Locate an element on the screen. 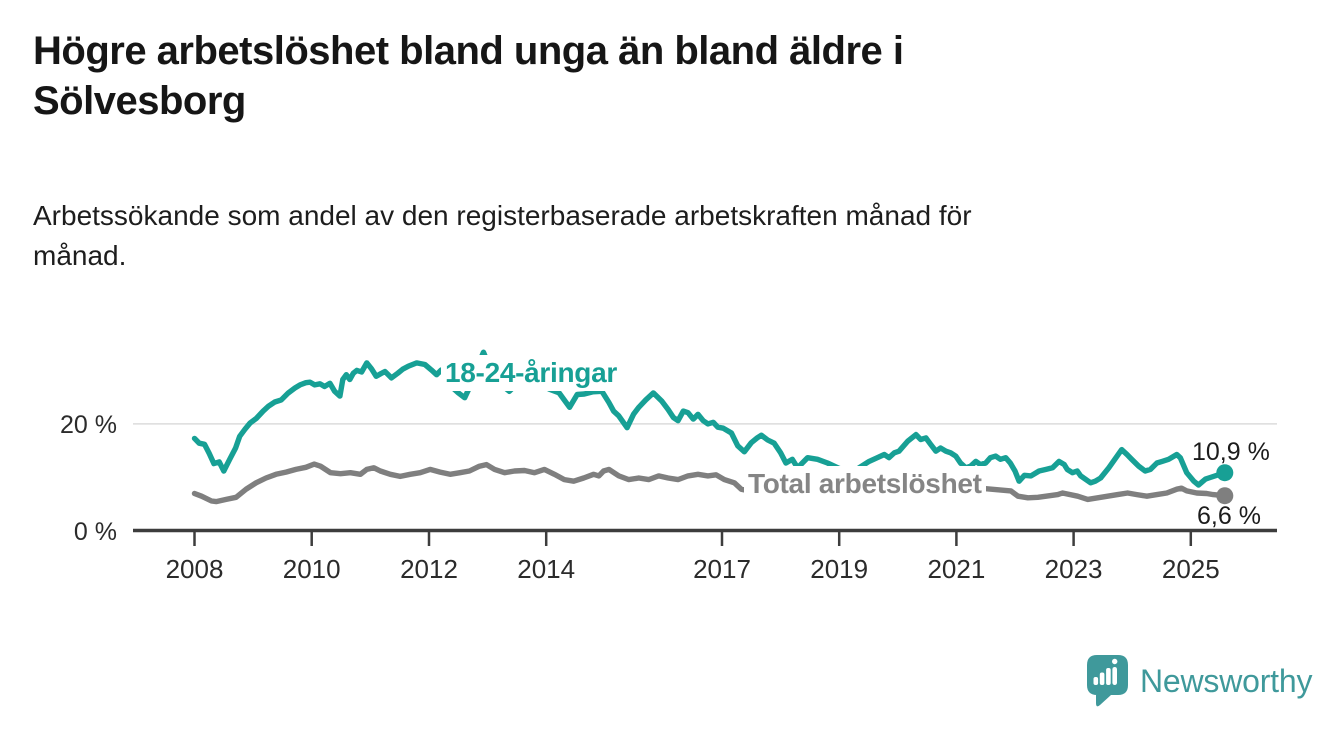 Image resolution: width=1340 pixels, height=734 pixels. x-tick-label-2017: 2017 is located at coordinates (722, 569).